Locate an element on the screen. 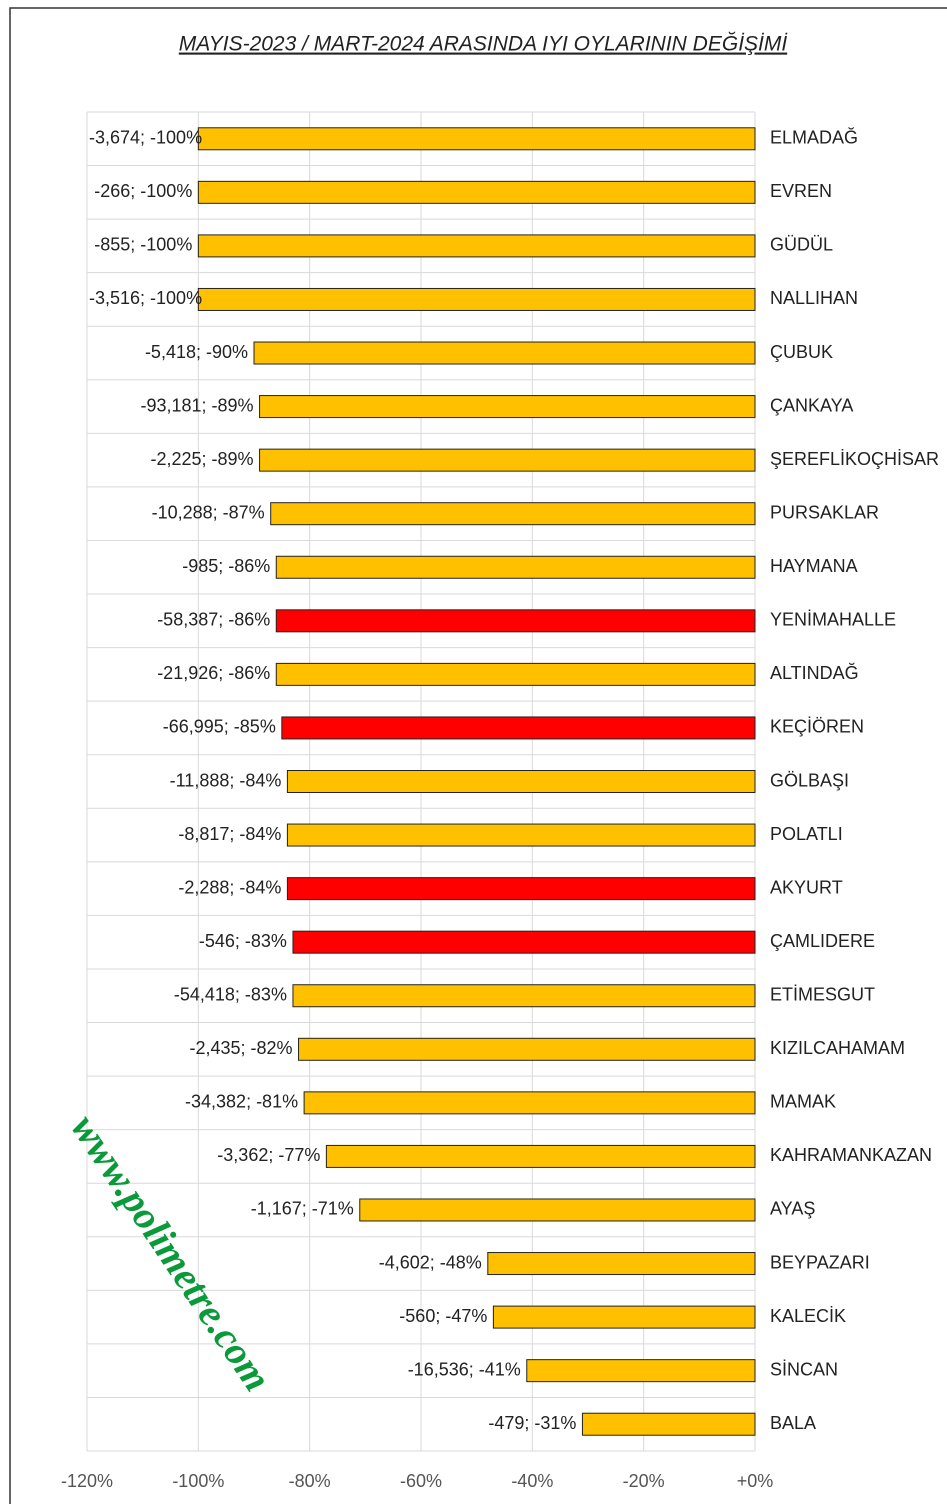 Image resolution: width=947 pixels, height=1504 pixels. category-label: EVREN is located at coordinates (801, 191).